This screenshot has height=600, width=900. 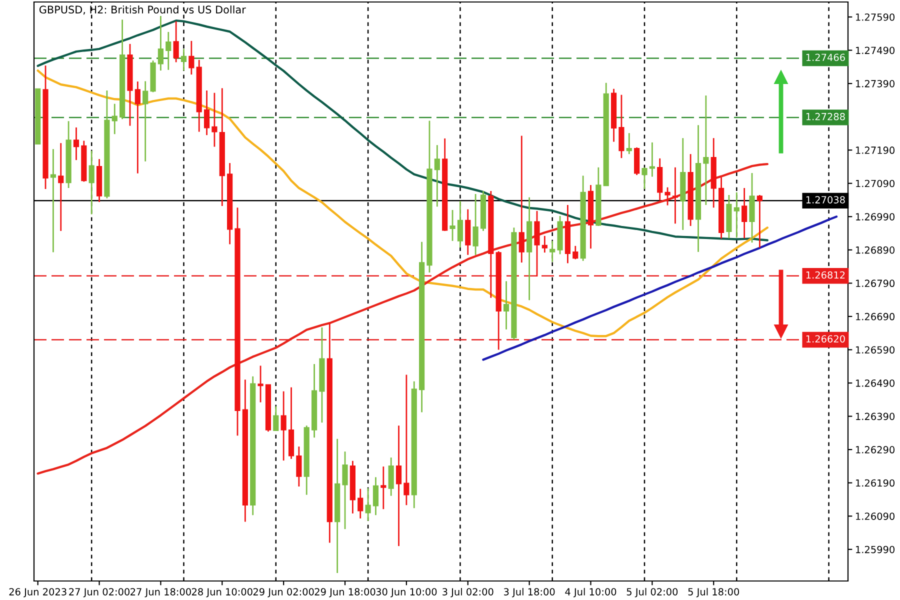 I want to click on x-tick-label: 27 Jun 18:00, so click(x=160, y=593).